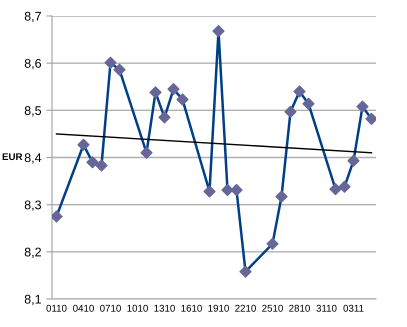 This screenshot has height=327, width=407. What do you see at coordinates (245, 308) in the screenshot?
I see `x-tick-label: 2210` at bounding box center [245, 308].